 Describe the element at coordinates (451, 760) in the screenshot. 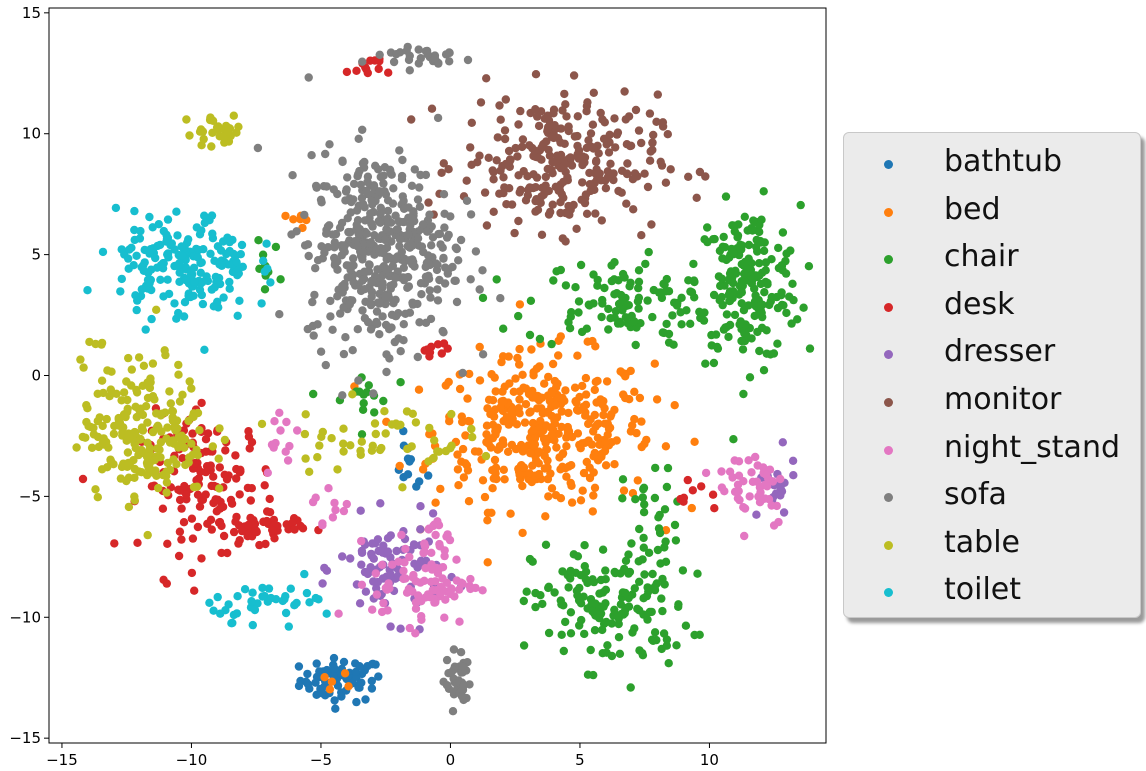

I see `x-tick-label: 0` at that location.